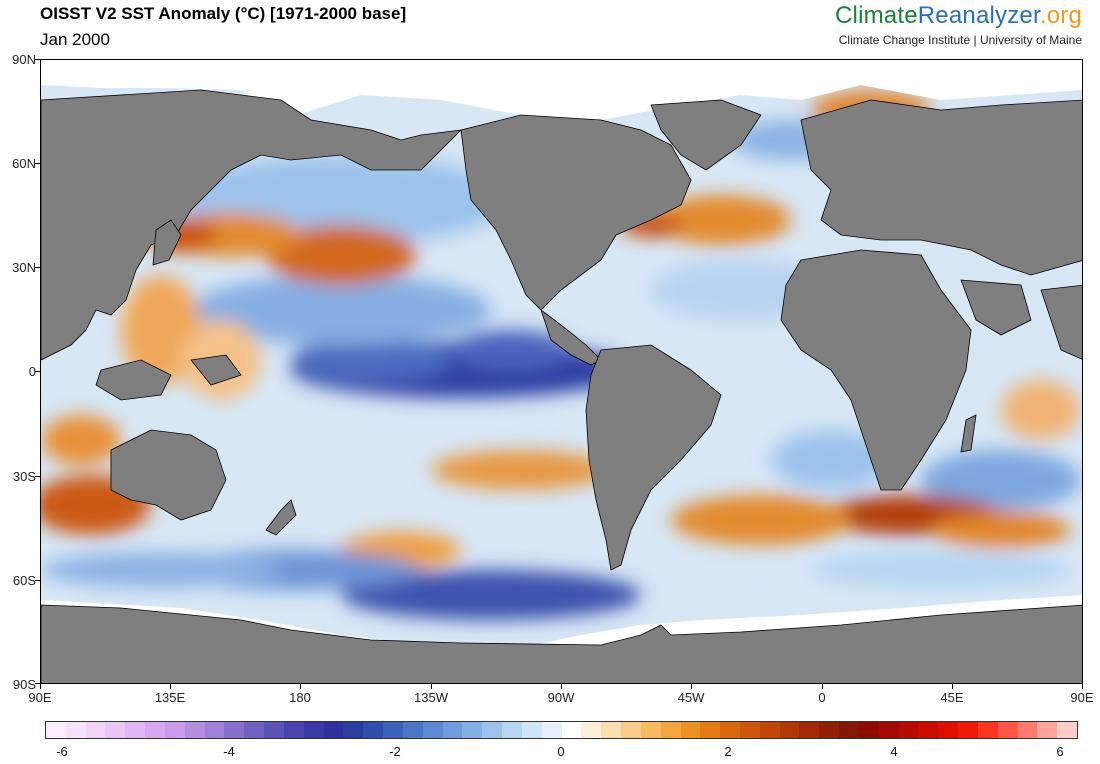 This screenshot has height=764, width=1100. What do you see at coordinates (561, 90) in the screenshot?
I see `arctic-sea-ice` at bounding box center [561, 90].